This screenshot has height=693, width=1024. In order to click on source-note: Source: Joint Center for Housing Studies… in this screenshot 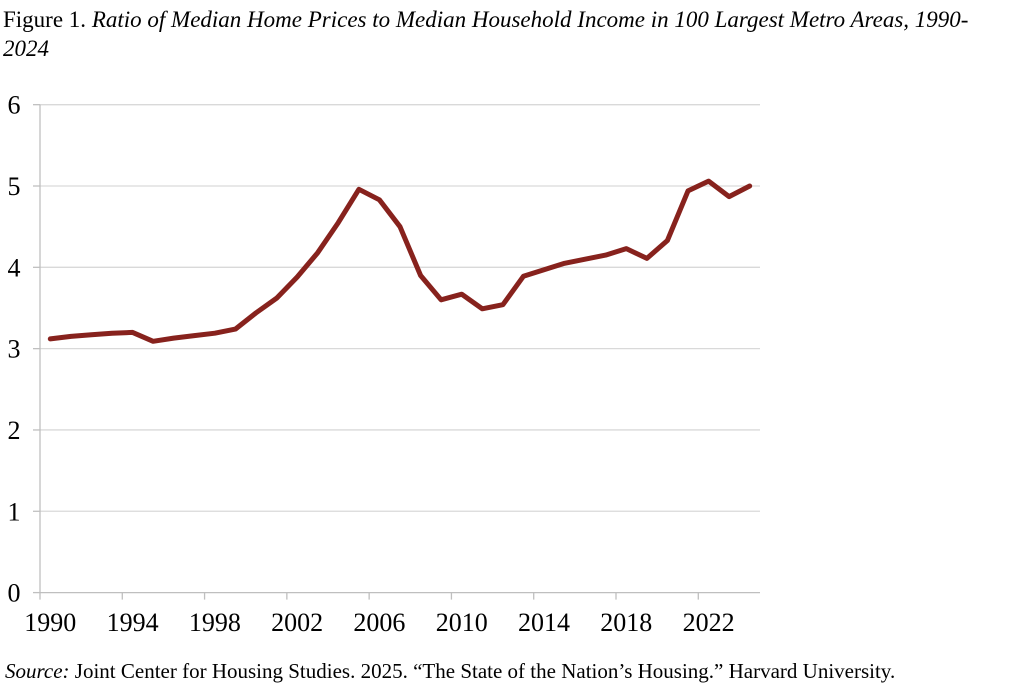, I will do `click(510, 671)`.